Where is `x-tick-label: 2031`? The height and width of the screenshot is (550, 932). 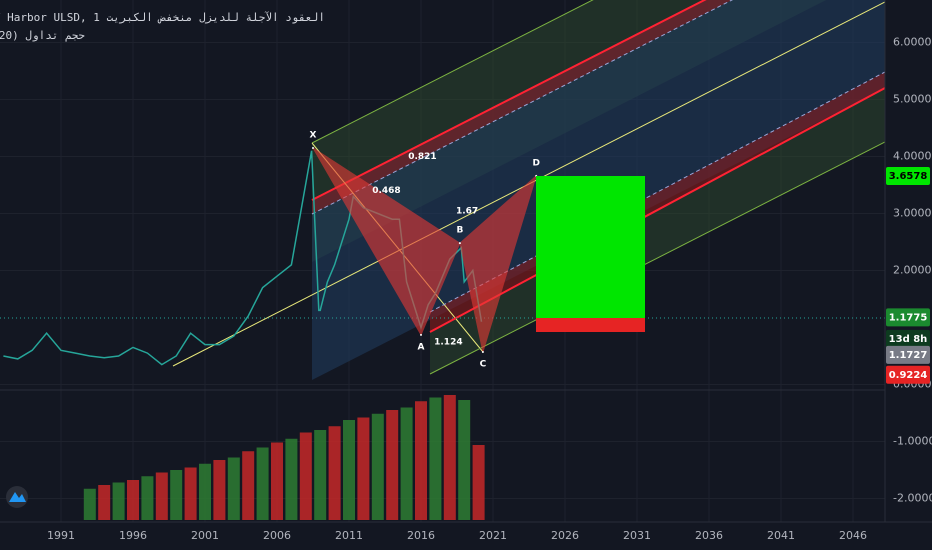
x-tick-label: 2031 is located at coordinates (637, 535).